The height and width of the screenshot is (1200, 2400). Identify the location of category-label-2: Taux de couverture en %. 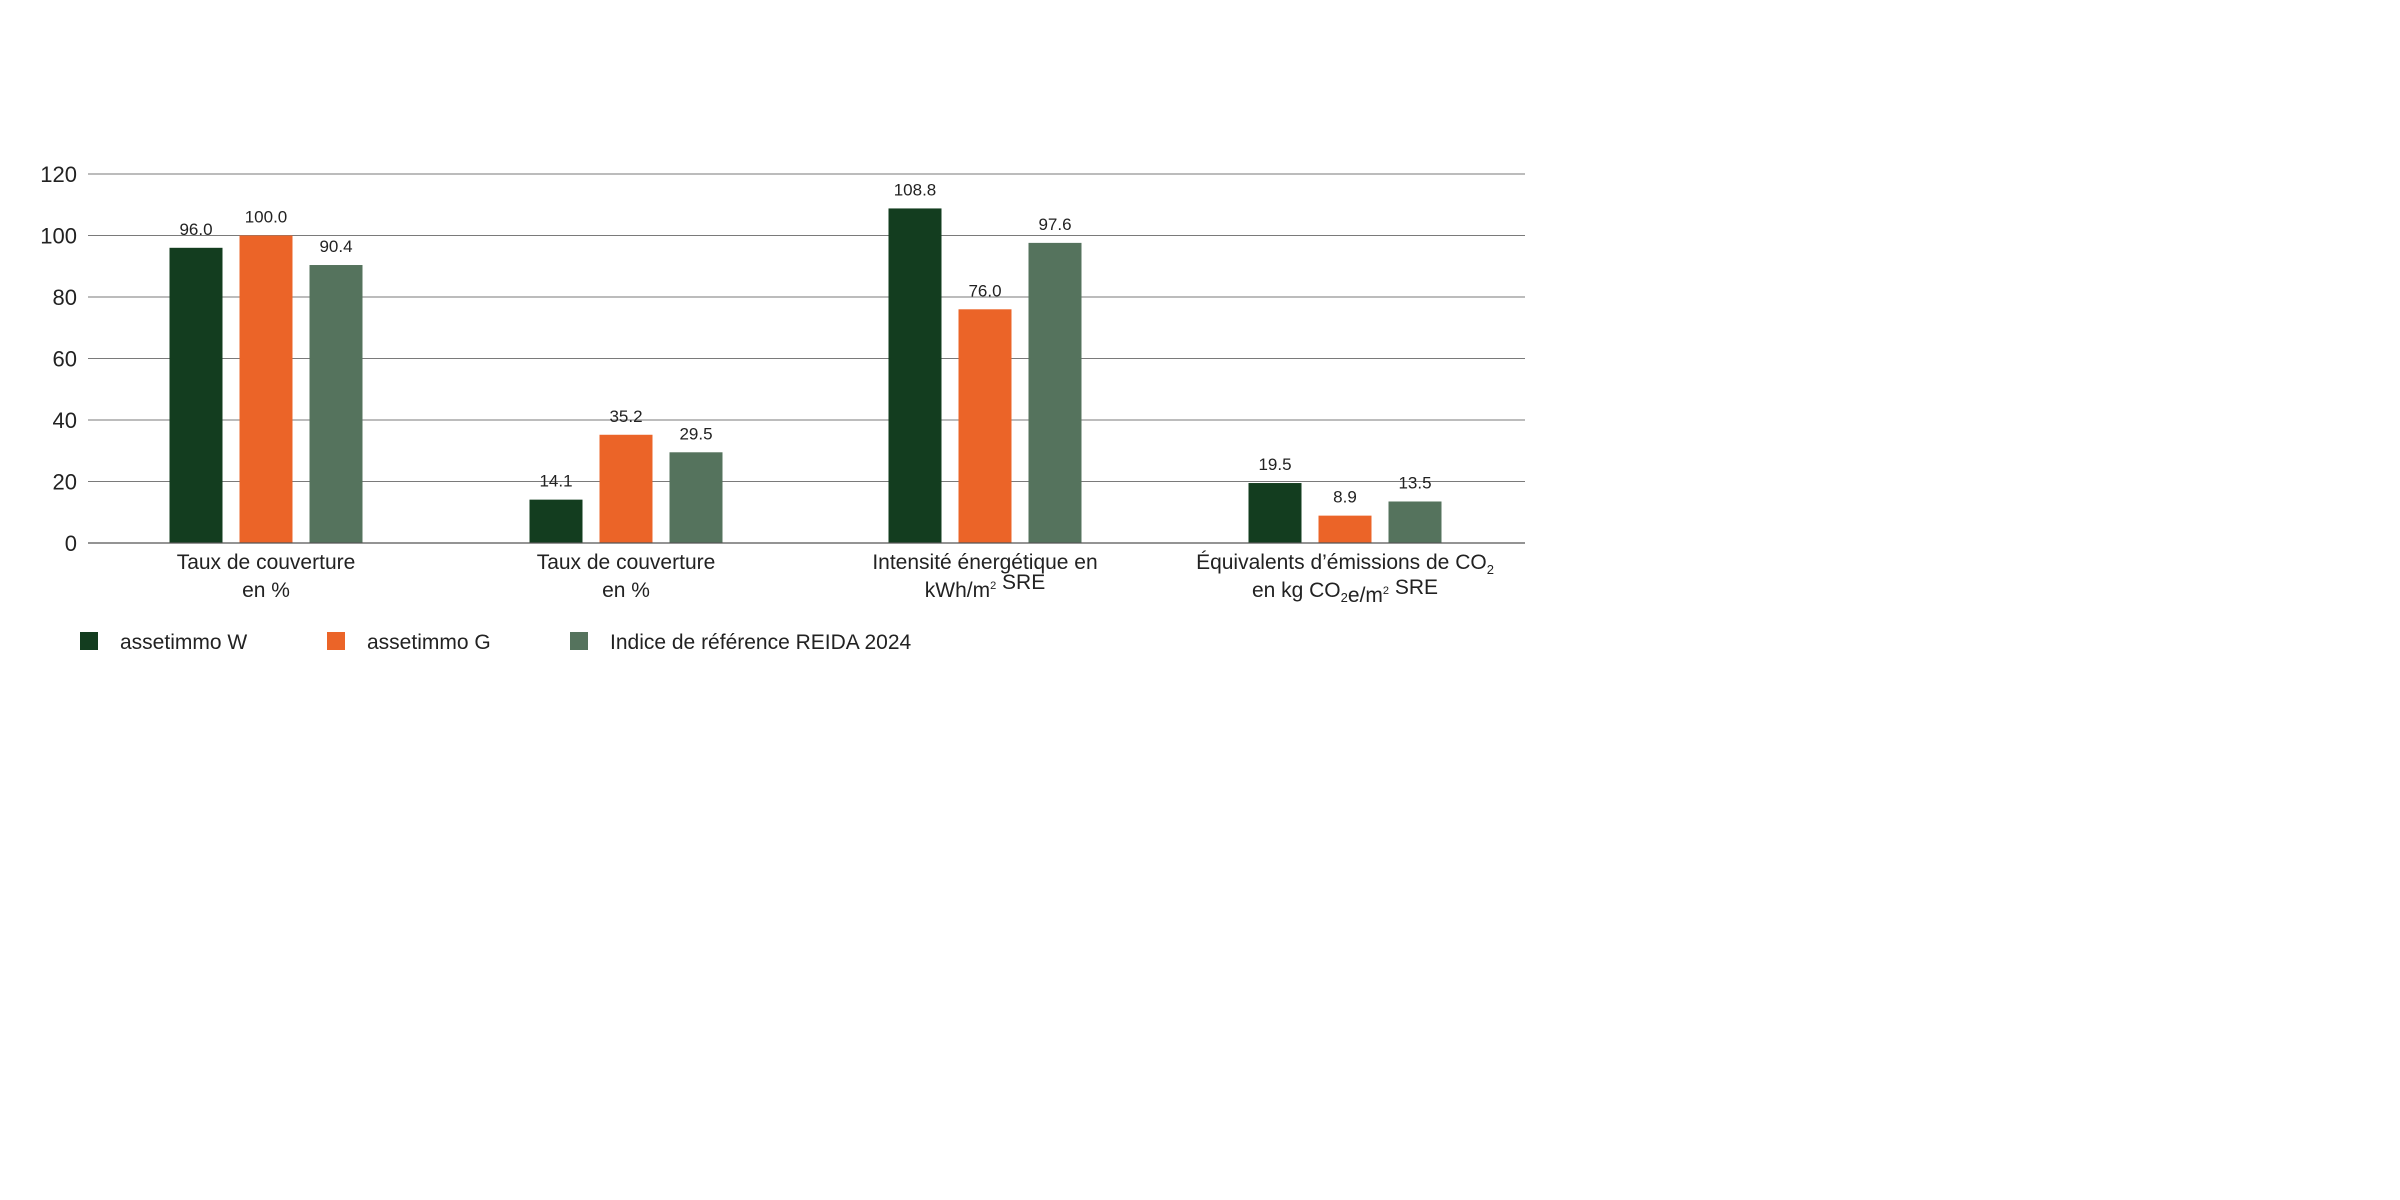
(626, 576).